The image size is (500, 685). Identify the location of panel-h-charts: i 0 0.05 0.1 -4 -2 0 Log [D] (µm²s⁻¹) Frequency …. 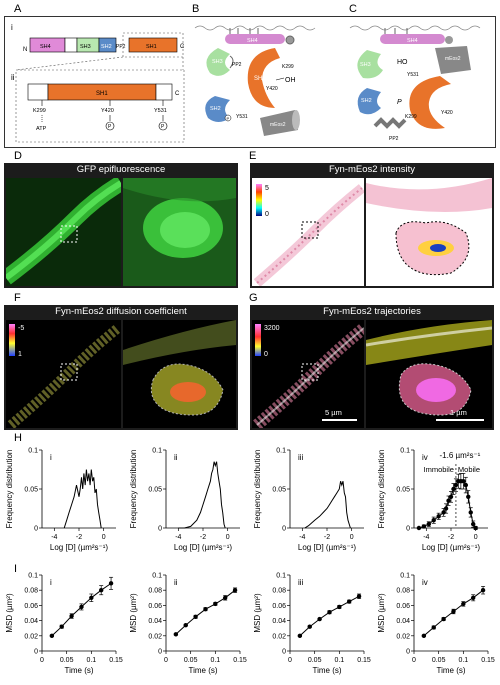
(246, 500).